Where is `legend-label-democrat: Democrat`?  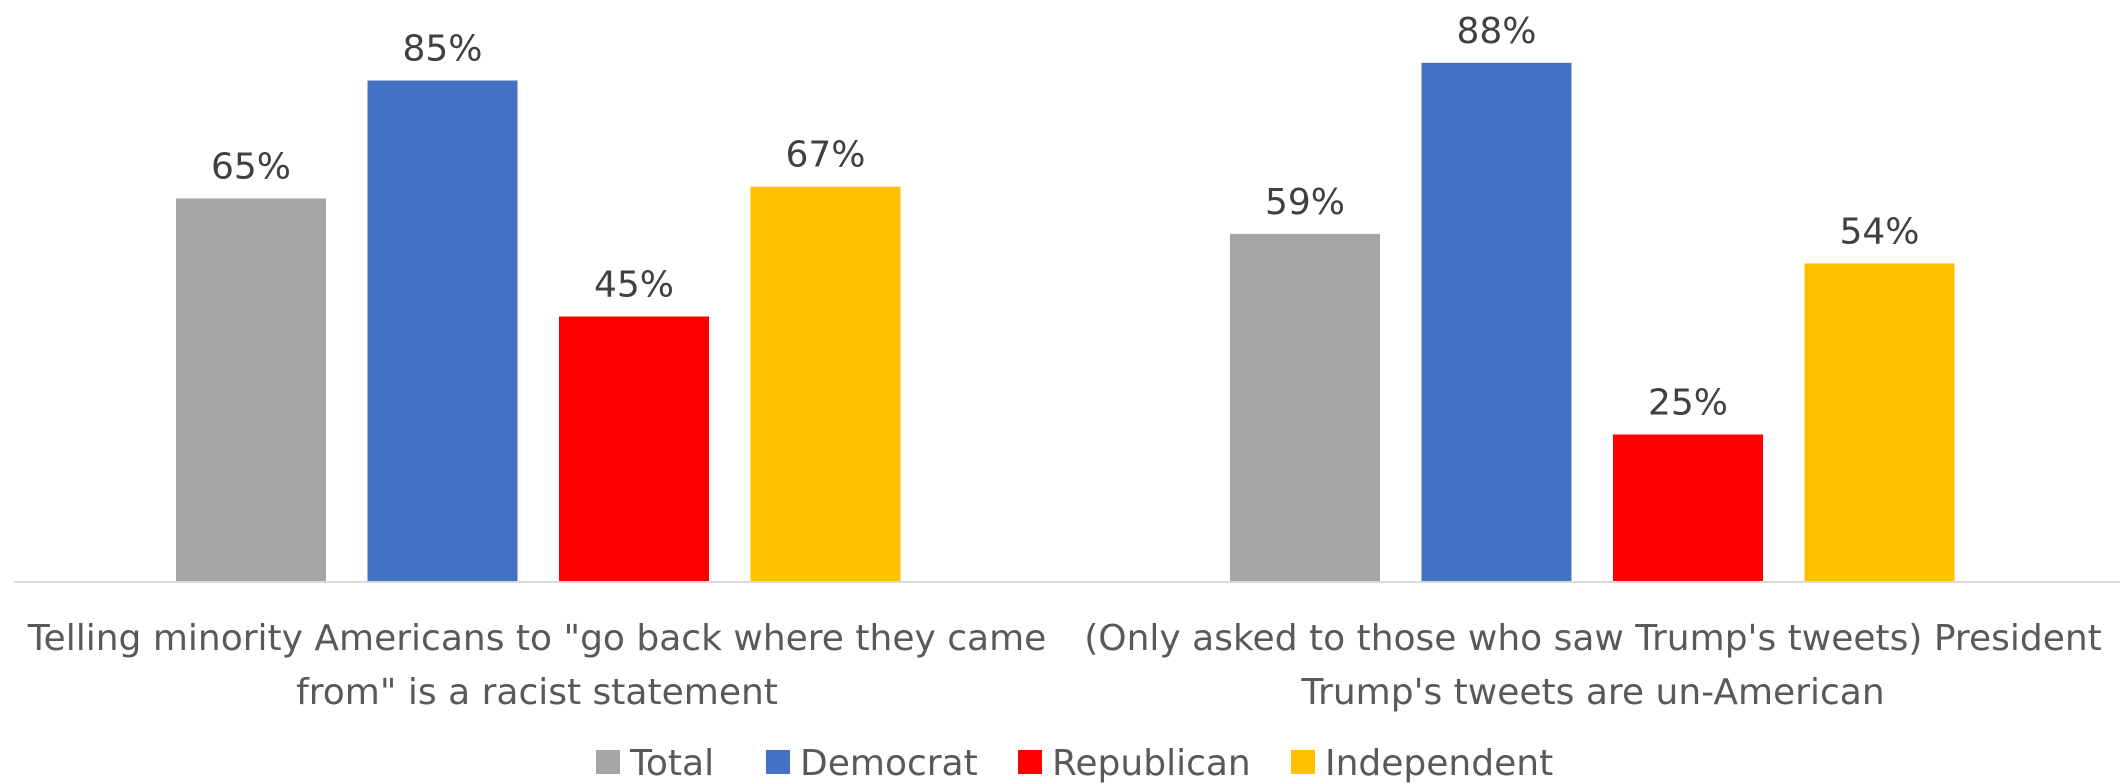 legend-label-democrat: Democrat is located at coordinates (889, 763).